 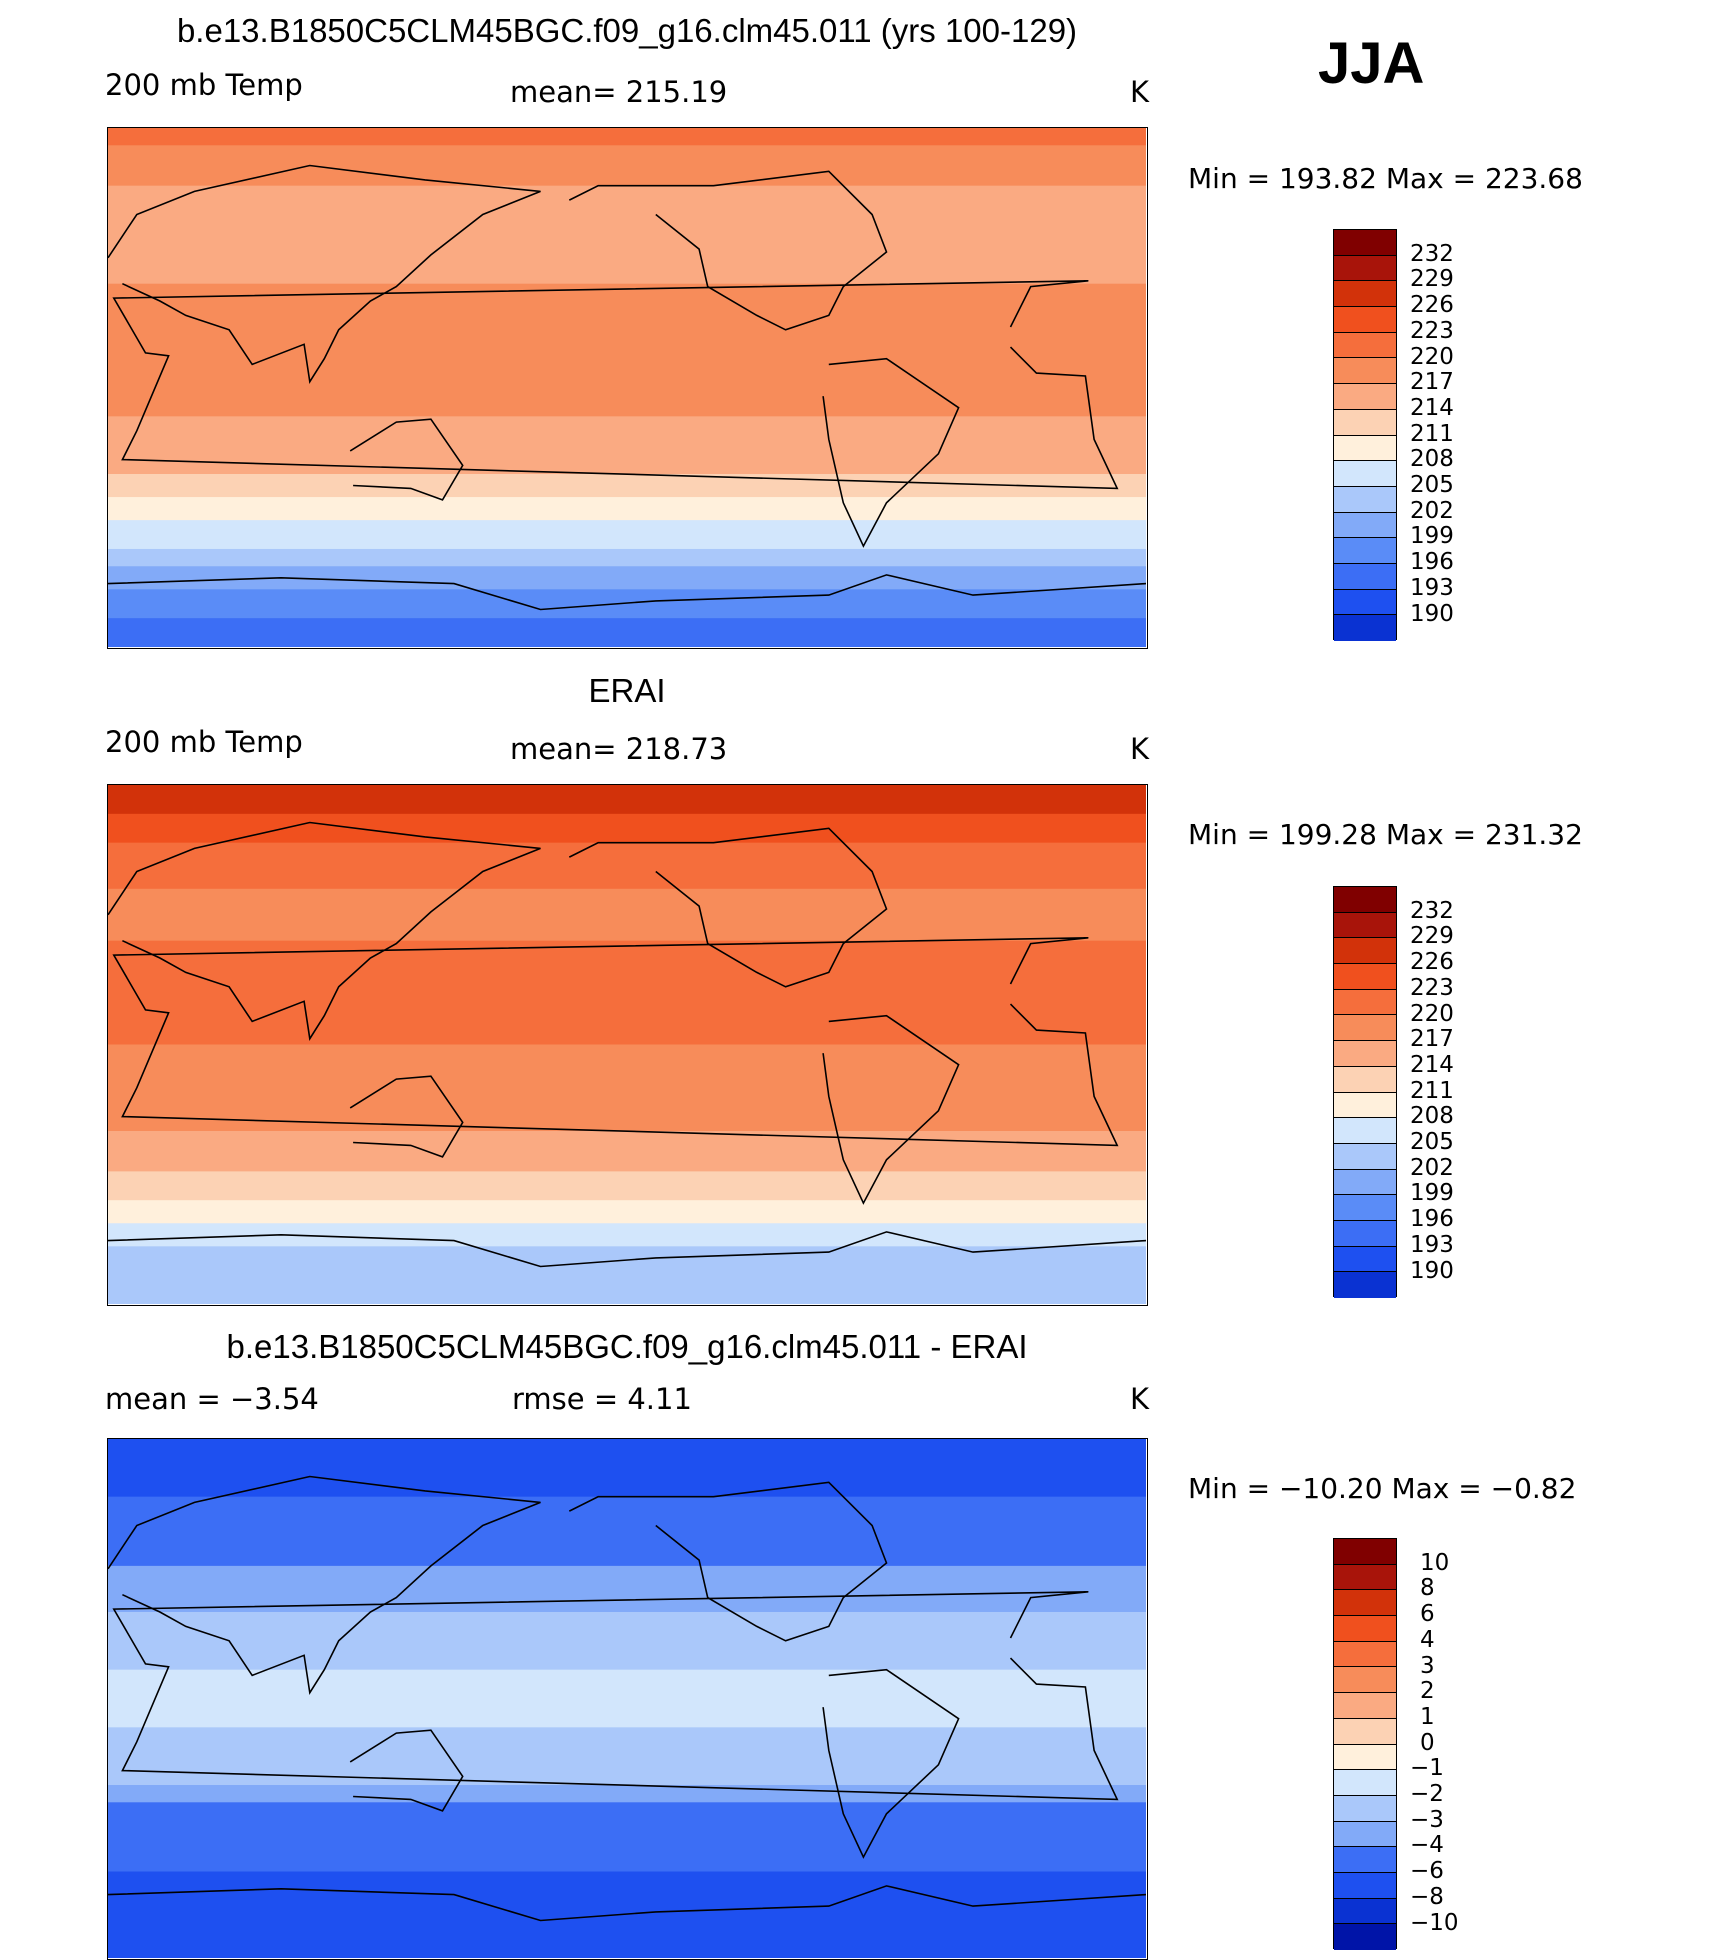 What do you see at coordinates (1432, 356) in the screenshot?
I see `colorbar-tick-label: 220` at bounding box center [1432, 356].